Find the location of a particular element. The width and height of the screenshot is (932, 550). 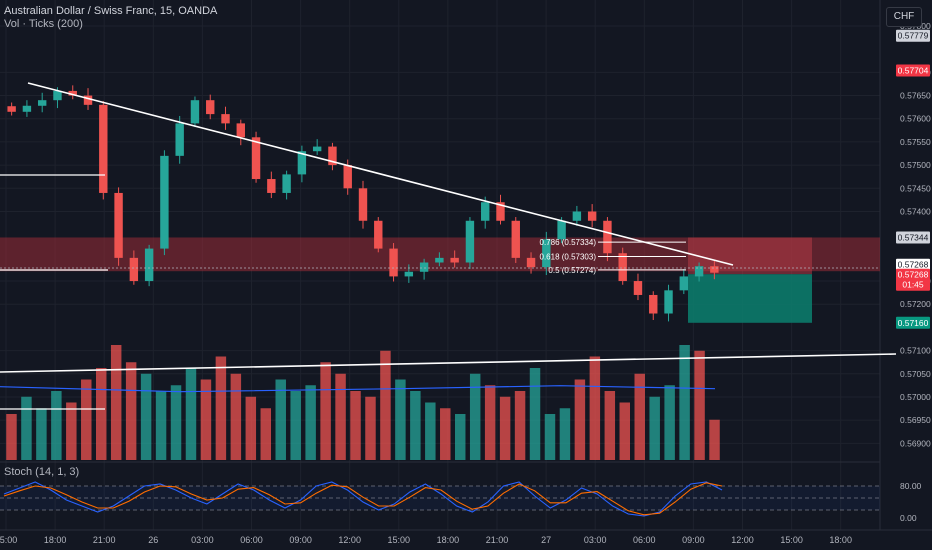

volume-legend: Vol · Ticks (200) is located at coordinates (43, 24).